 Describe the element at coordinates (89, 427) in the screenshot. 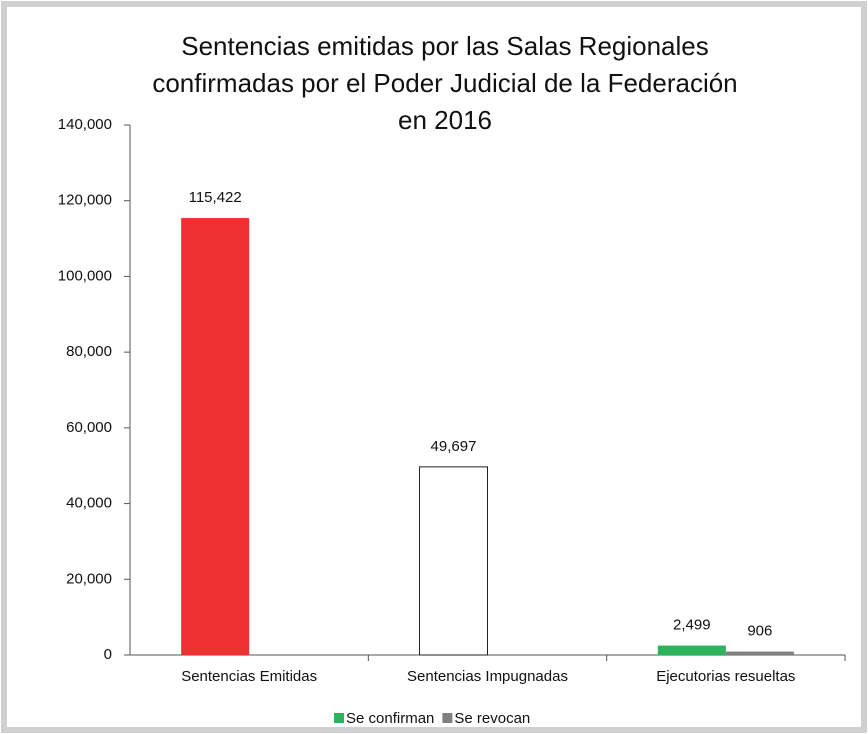

I see `y-tick-label: 60,000` at that location.